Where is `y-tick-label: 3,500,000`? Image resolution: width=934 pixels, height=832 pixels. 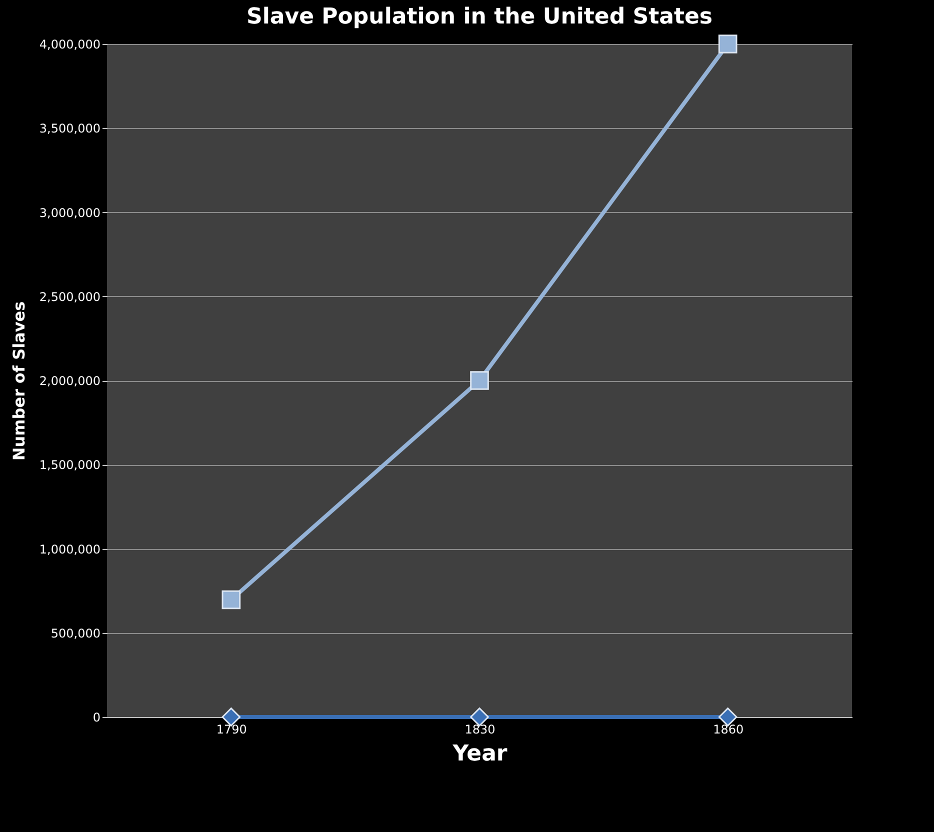 y-tick-label: 3,500,000 is located at coordinates (69, 129).